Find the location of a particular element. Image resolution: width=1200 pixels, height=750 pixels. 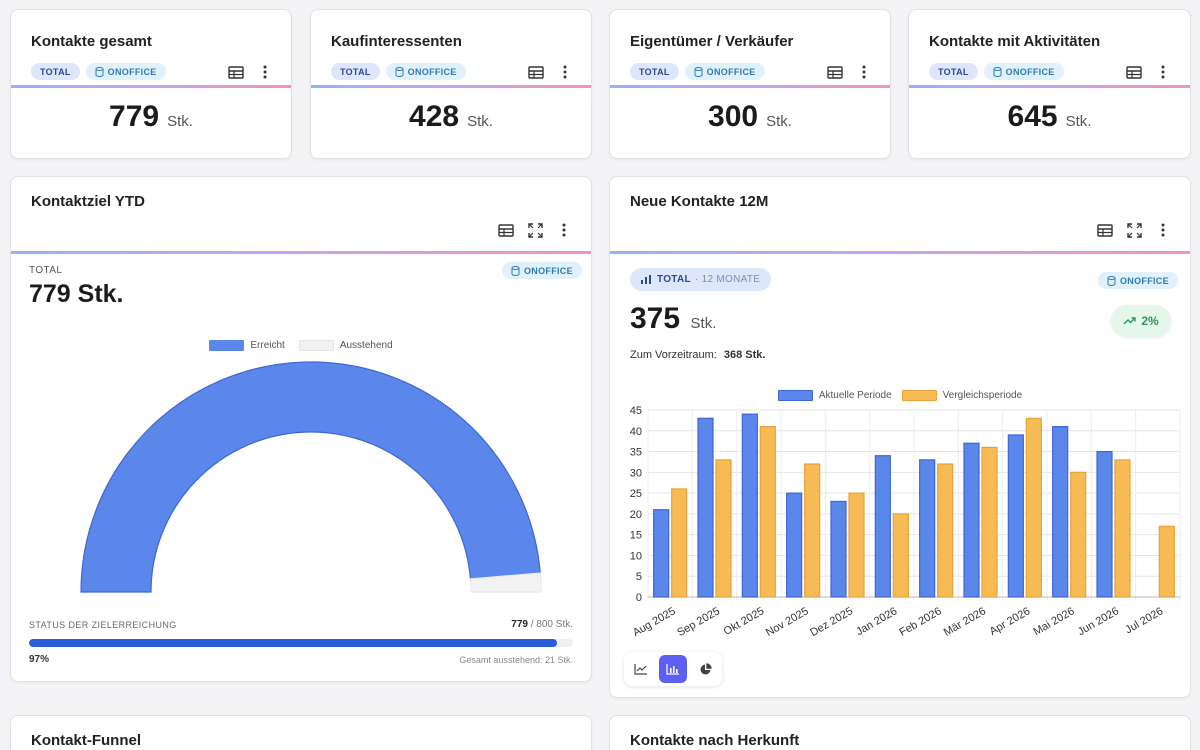

y-tick-label: 5 is located at coordinates (639, 577).